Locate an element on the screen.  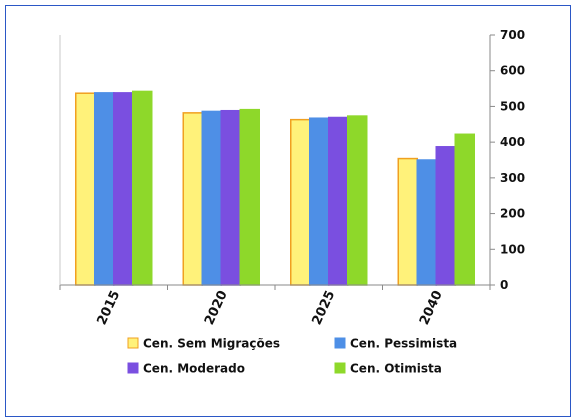
y-tick-label: 0 is located at coordinates (504, 285).